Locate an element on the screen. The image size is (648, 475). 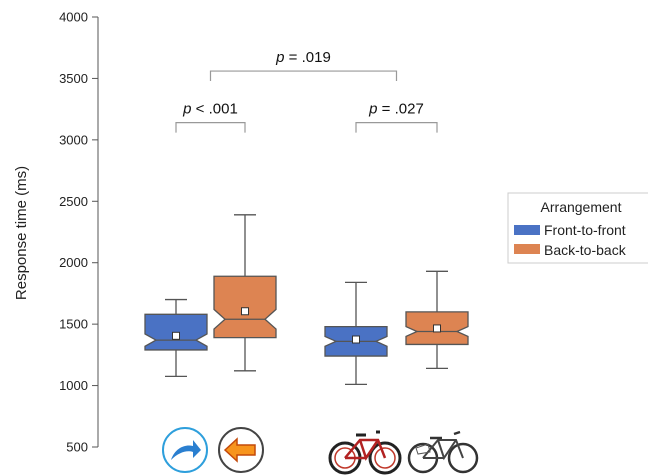
p-value-label: p < .001 is located at coordinates (210, 109).